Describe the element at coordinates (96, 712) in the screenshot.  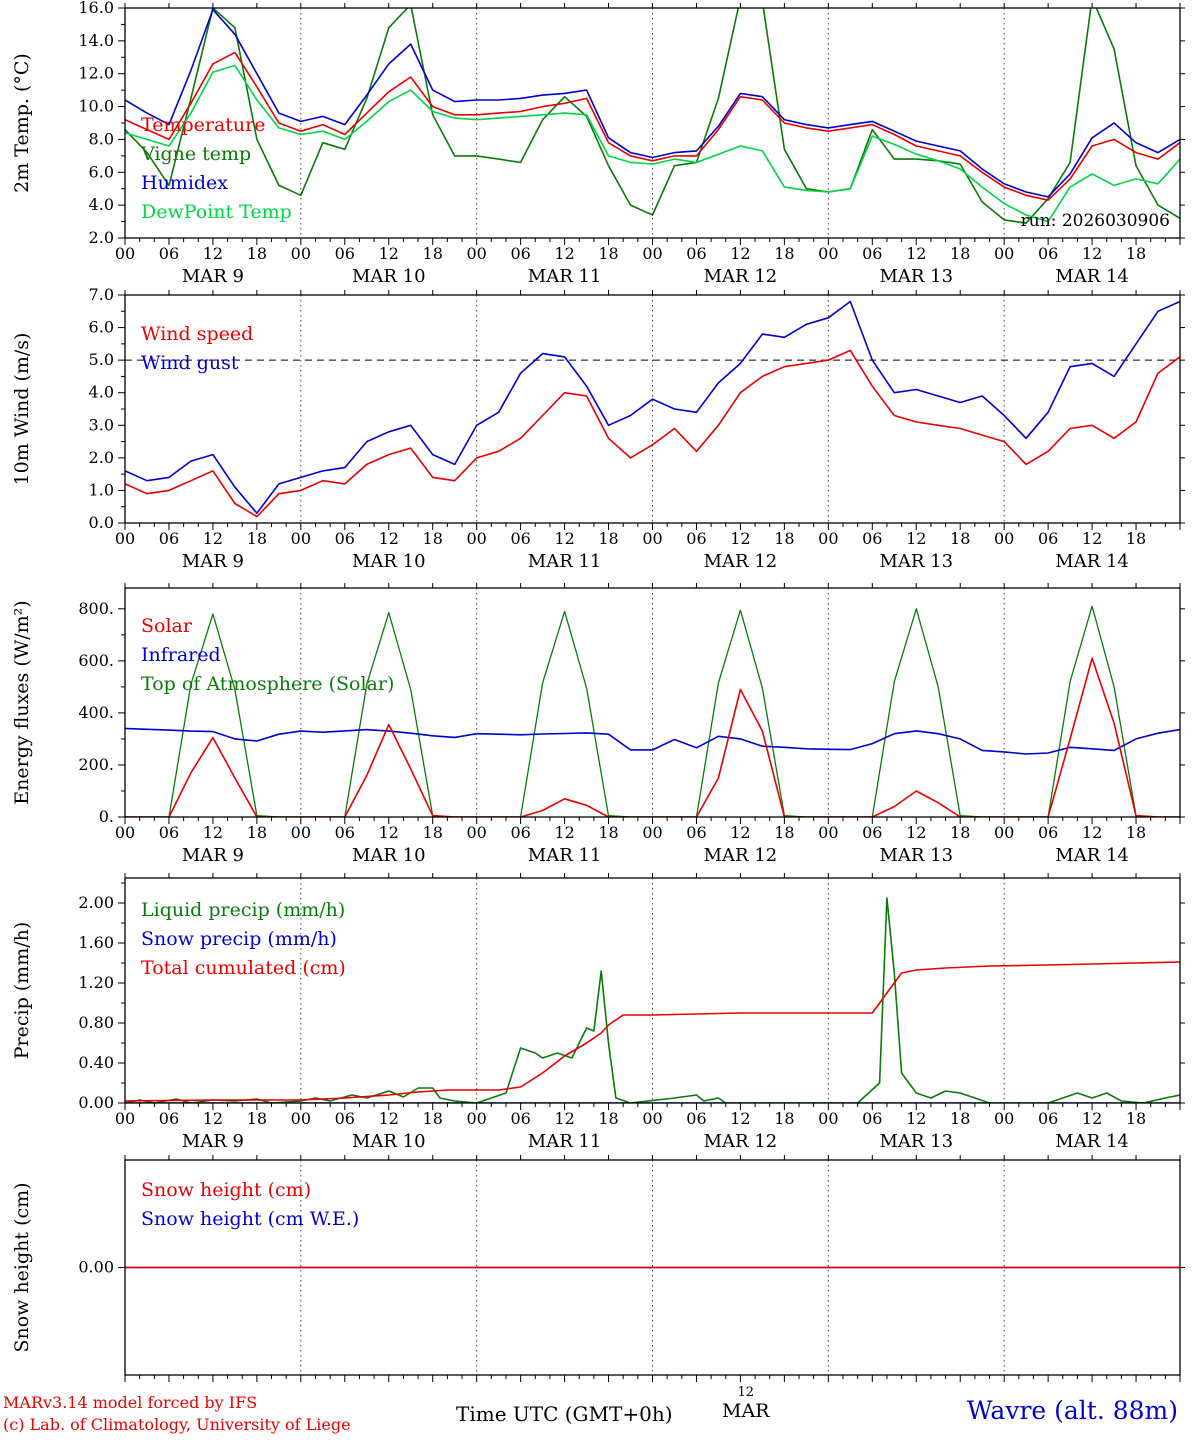
I see `ytick-label: 400.` at that location.